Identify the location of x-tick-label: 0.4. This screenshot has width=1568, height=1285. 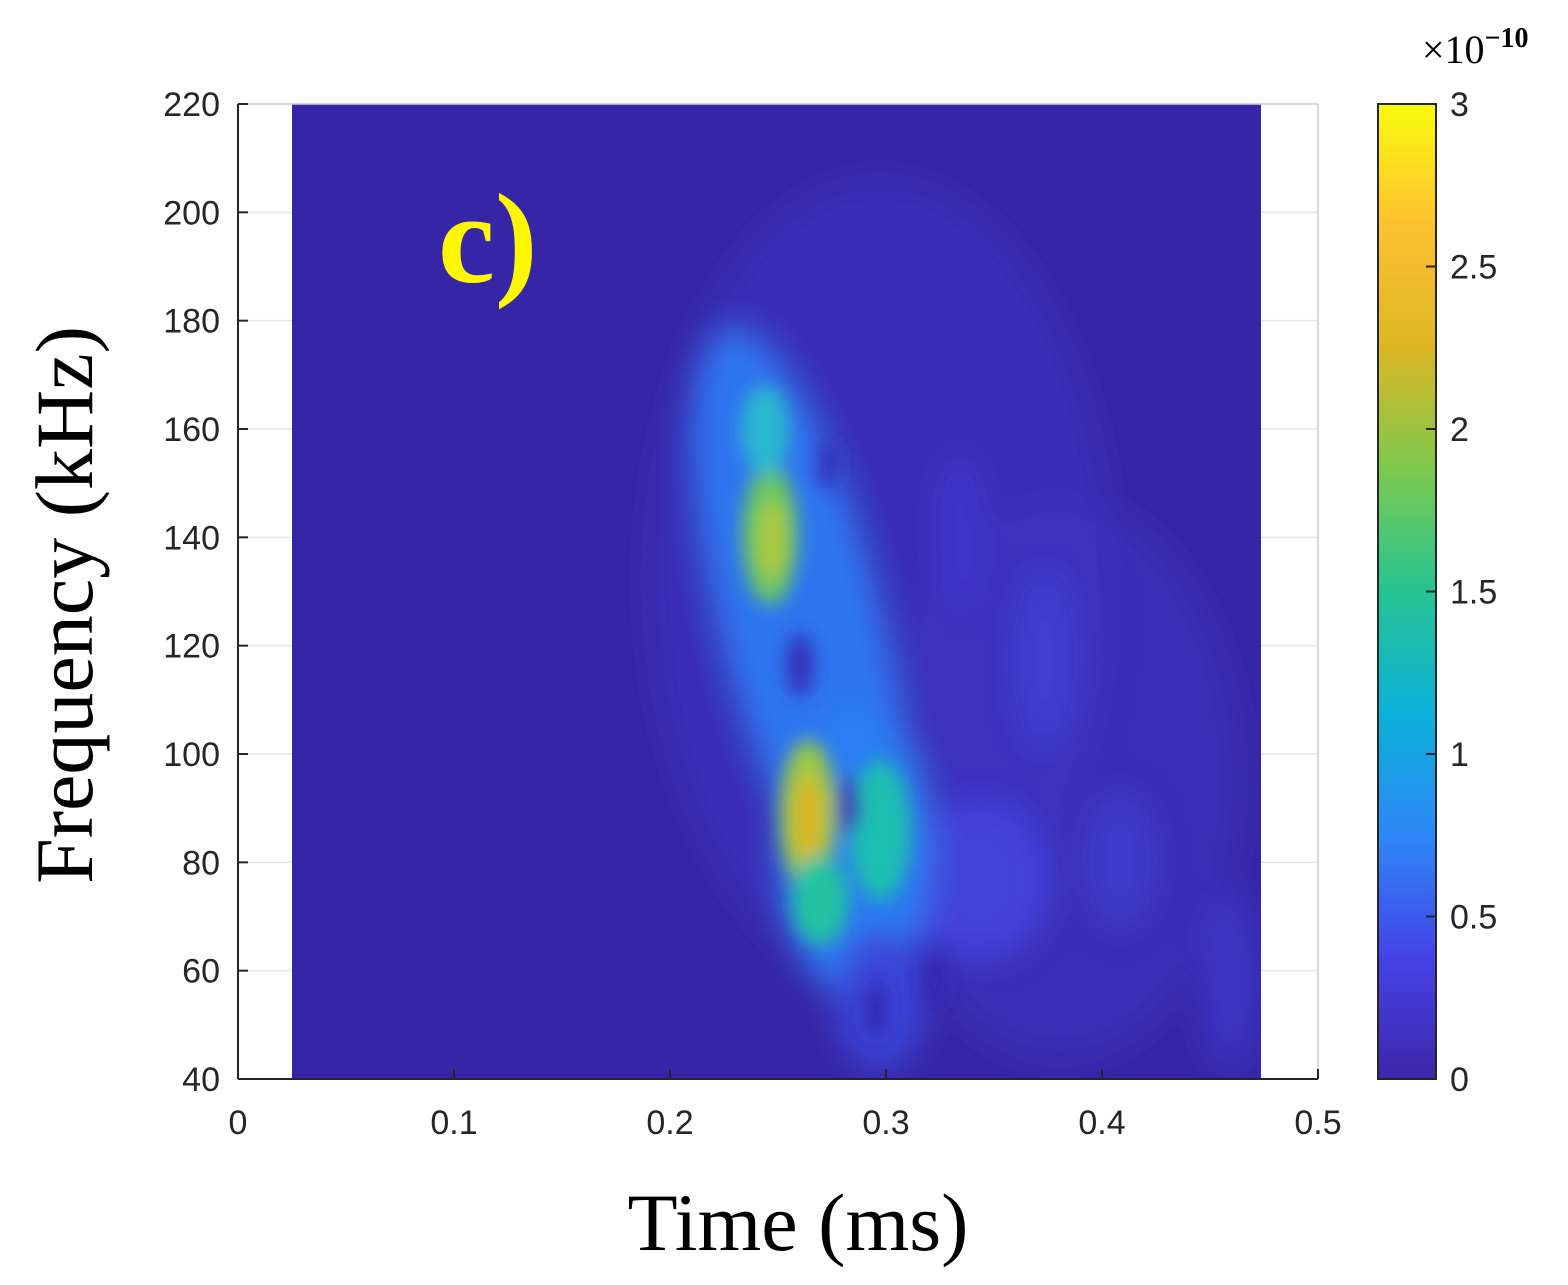
(1101, 1123).